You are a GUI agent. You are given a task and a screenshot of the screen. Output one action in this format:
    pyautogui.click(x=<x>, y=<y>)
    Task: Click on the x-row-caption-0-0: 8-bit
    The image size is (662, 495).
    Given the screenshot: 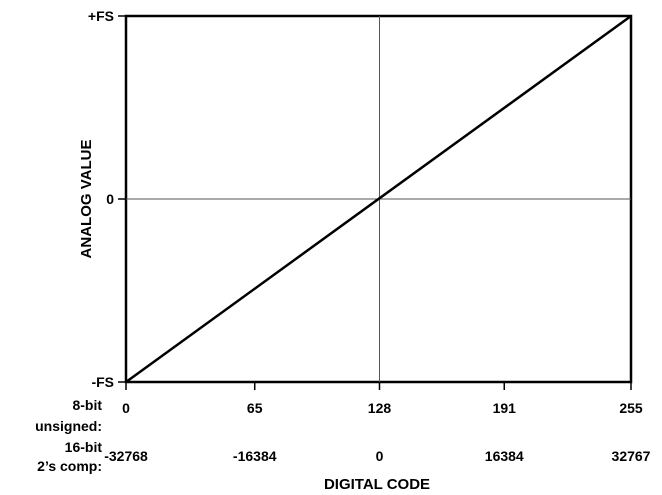 What is the action you would take?
    pyautogui.click(x=87, y=405)
    